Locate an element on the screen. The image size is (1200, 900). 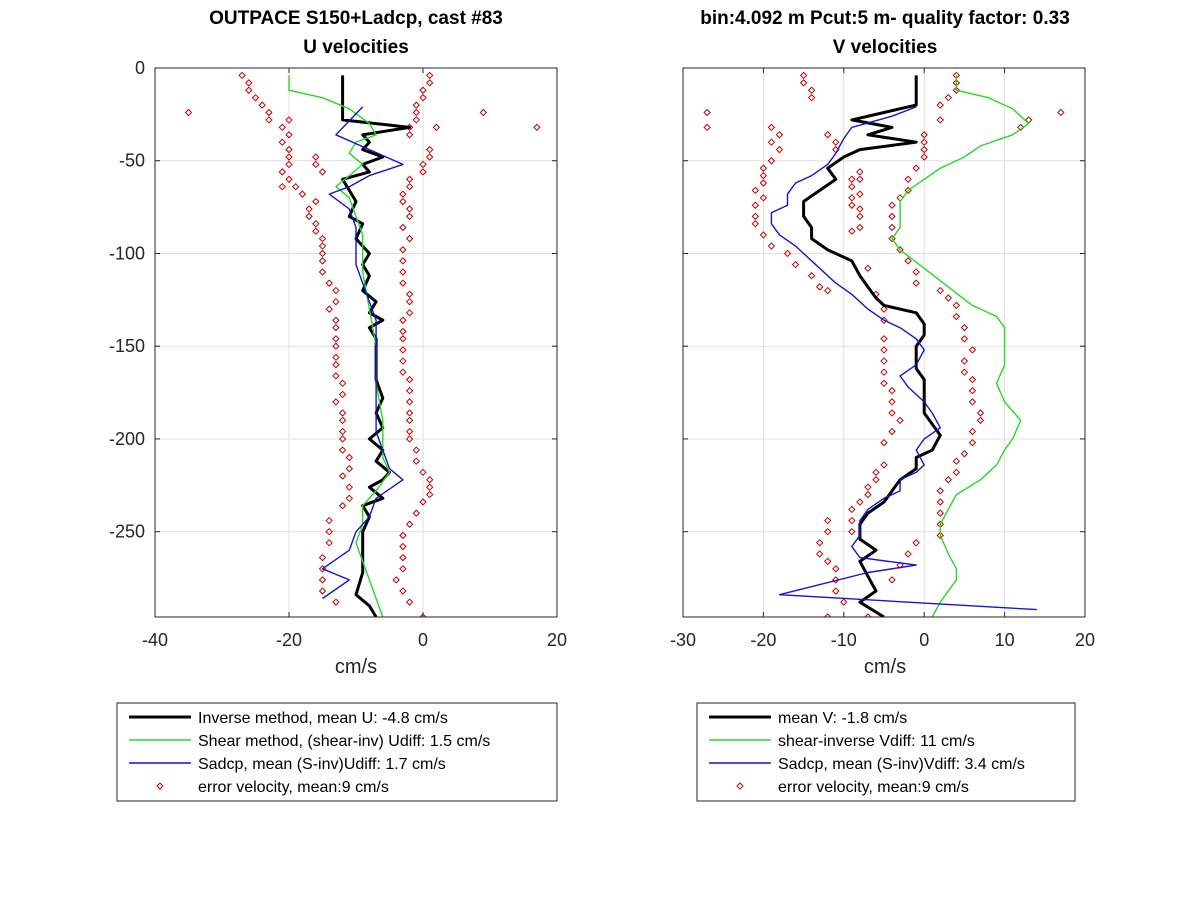
u-x-tick-label: -20 is located at coordinates (289, 640).